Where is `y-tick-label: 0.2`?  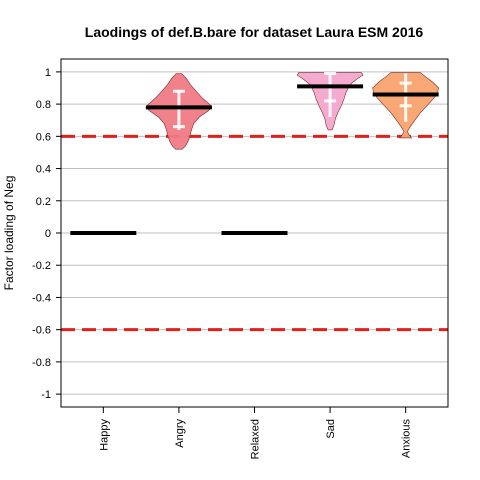 y-tick-label: 0.2 is located at coordinates (43, 202).